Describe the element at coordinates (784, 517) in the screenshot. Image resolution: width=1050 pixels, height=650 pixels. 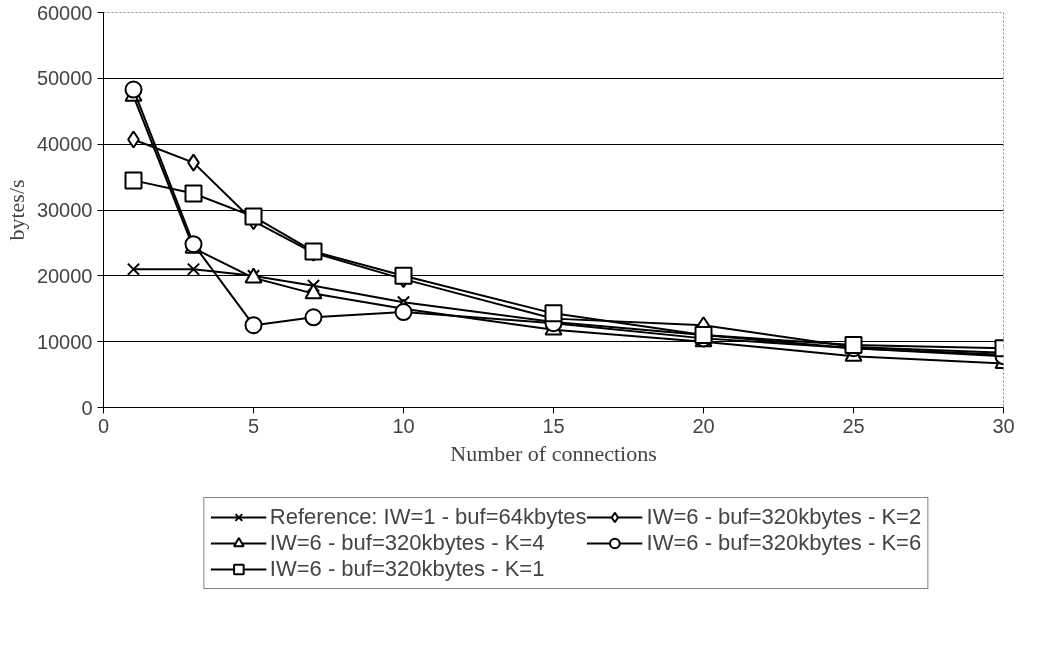
I see `legend-label: IW=6 - buf=320kbytes - K=2` at that location.